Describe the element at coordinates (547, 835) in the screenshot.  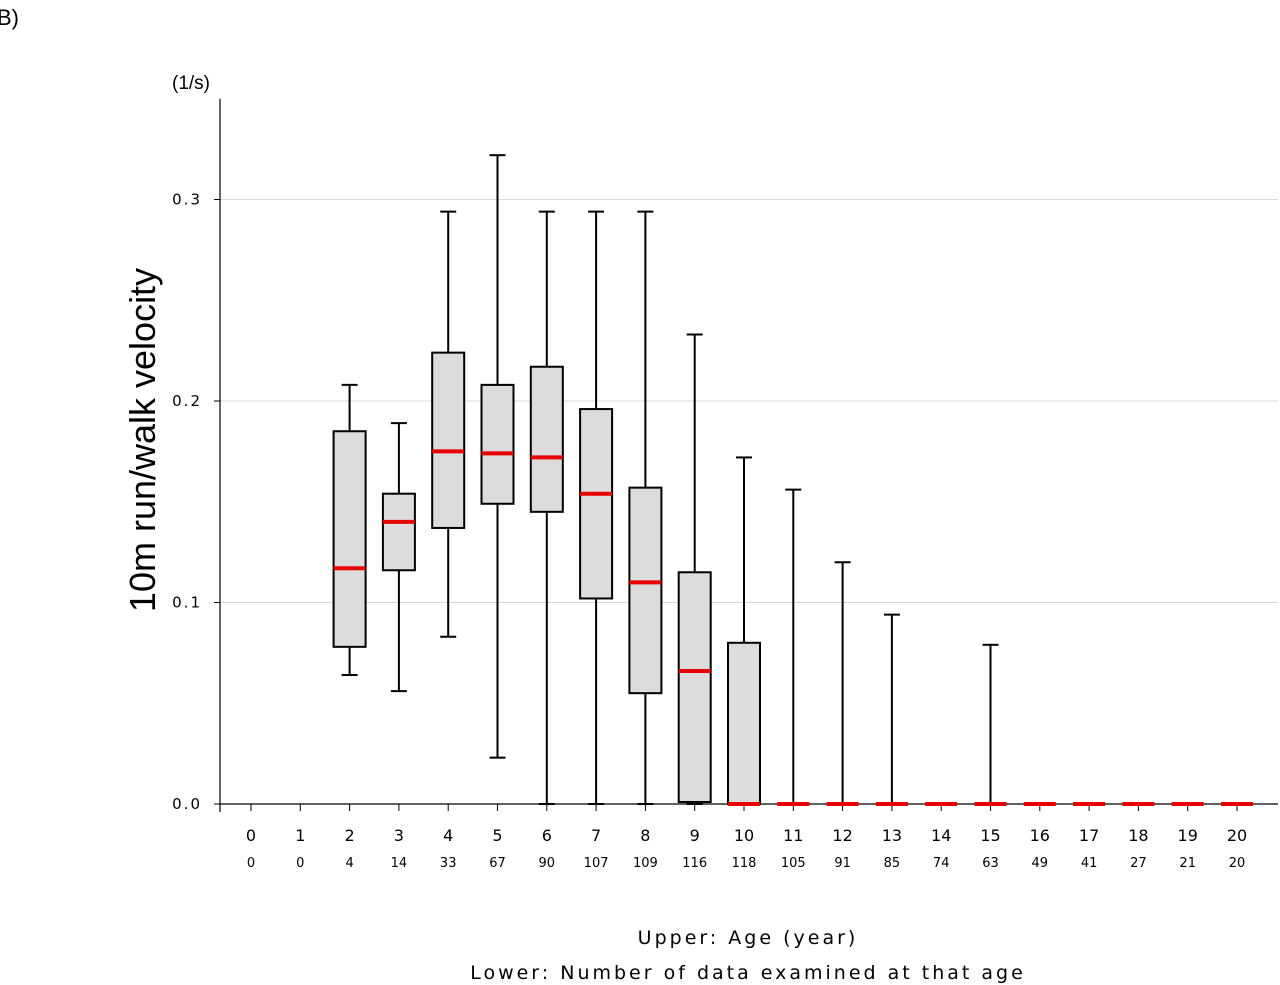
I see `x-tick-label-age: 6` at that location.